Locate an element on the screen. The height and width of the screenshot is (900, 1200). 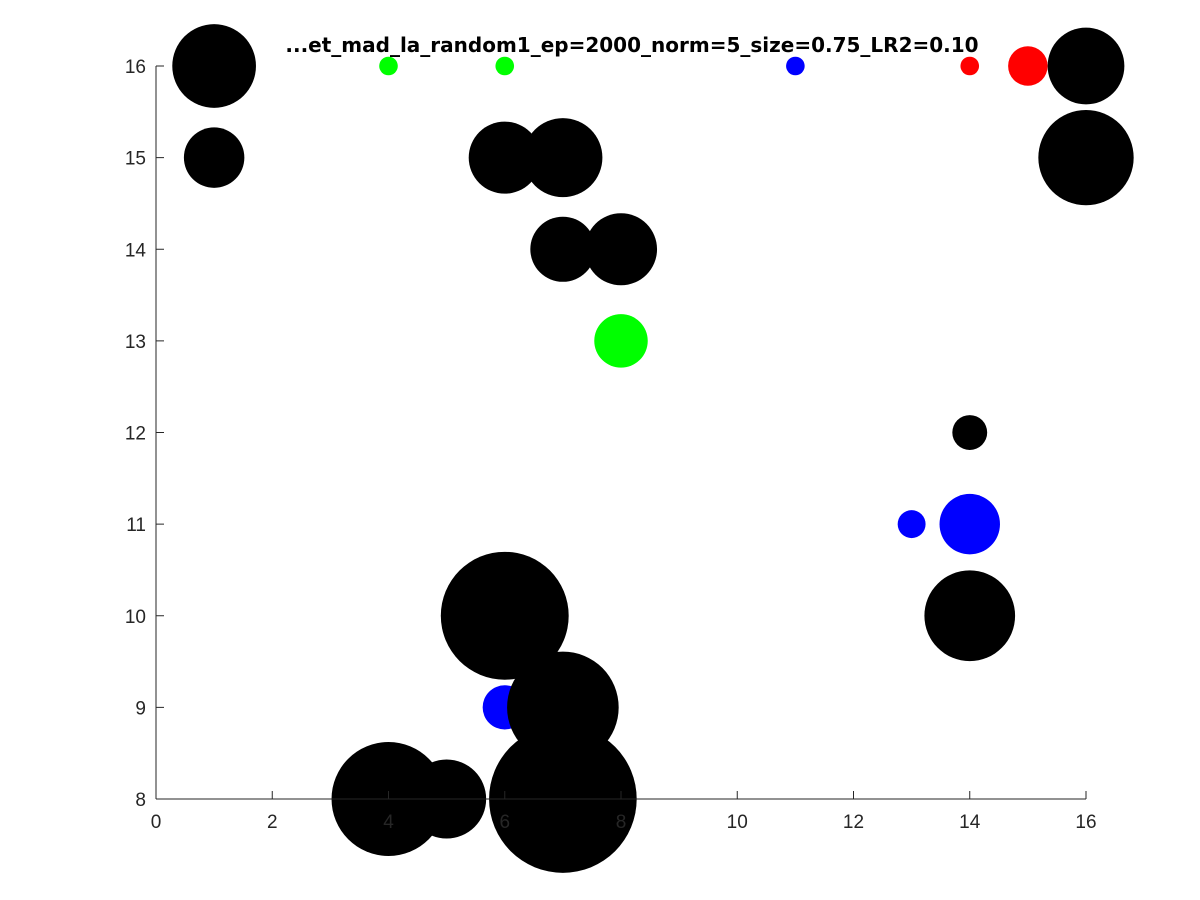
x-tick-label: 2 is located at coordinates (272, 822).